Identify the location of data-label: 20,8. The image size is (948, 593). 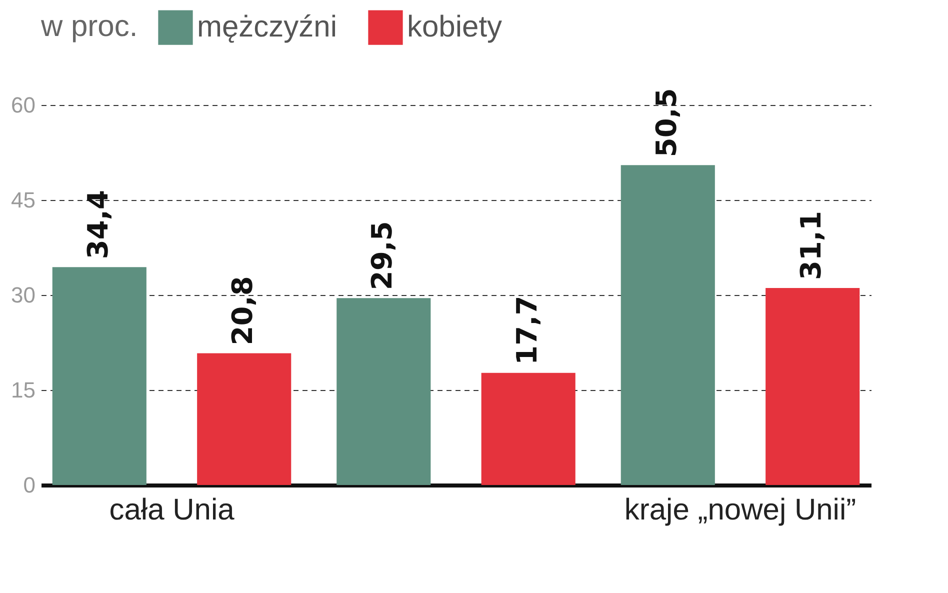
(243, 311).